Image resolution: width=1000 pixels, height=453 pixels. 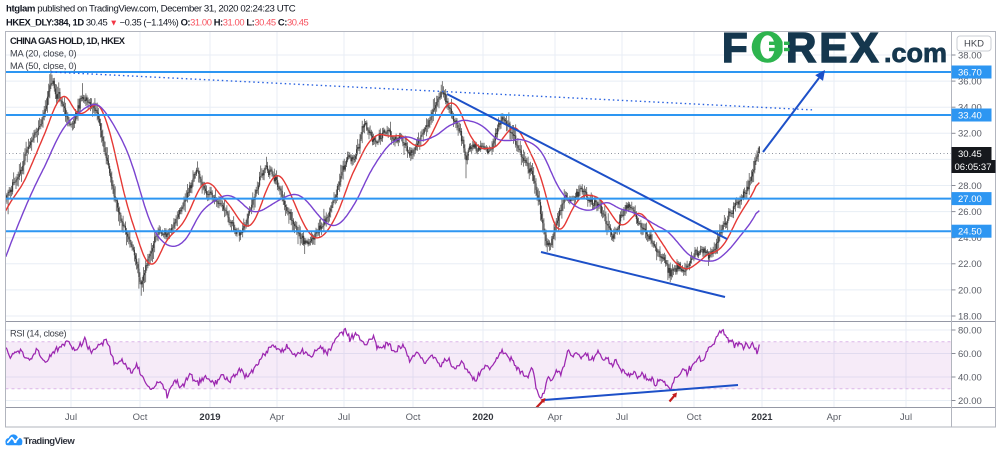 What do you see at coordinates (915, 53) in the screenshot?
I see `svg-text: .com` at bounding box center [915, 53].